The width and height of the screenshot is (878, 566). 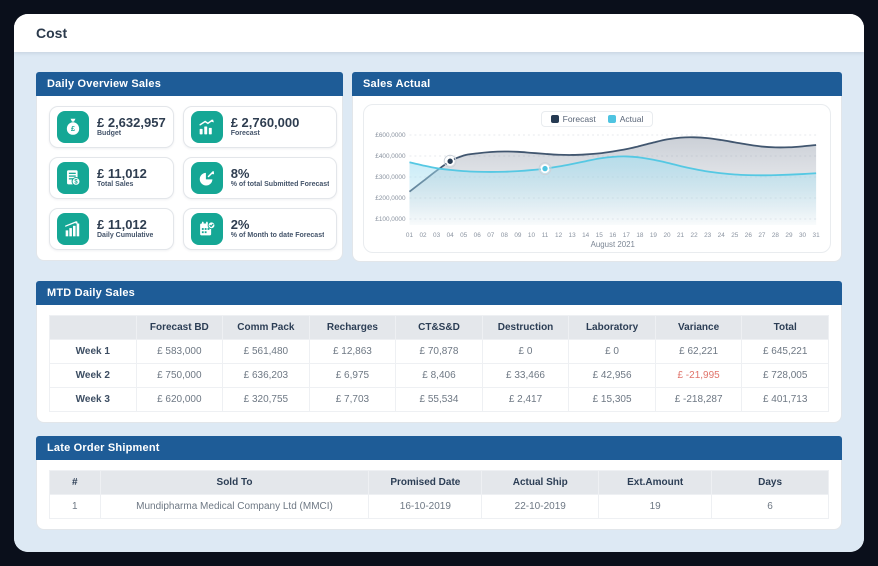 I want to click on x-axis-tick-label: 10, so click(x=532, y=235).